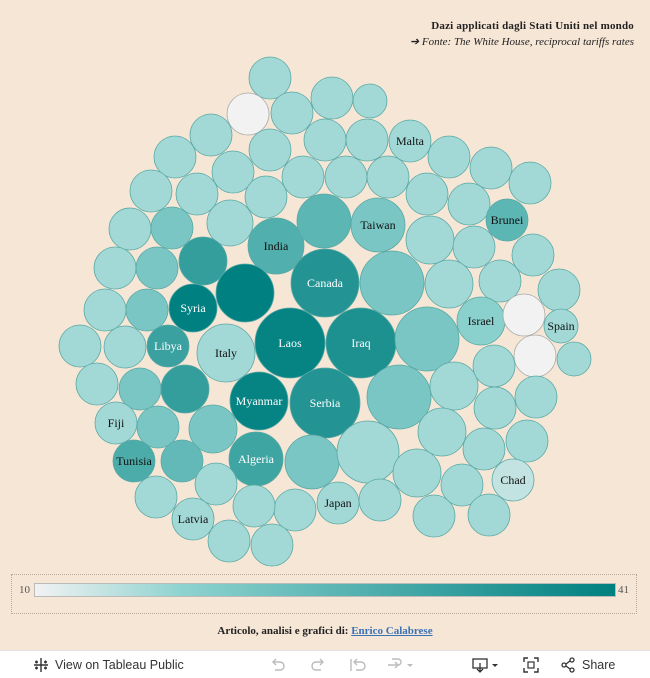 Image resolution: width=650 pixels, height=678 pixels. I want to click on bubble-syria: Syria, so click(193, 308).